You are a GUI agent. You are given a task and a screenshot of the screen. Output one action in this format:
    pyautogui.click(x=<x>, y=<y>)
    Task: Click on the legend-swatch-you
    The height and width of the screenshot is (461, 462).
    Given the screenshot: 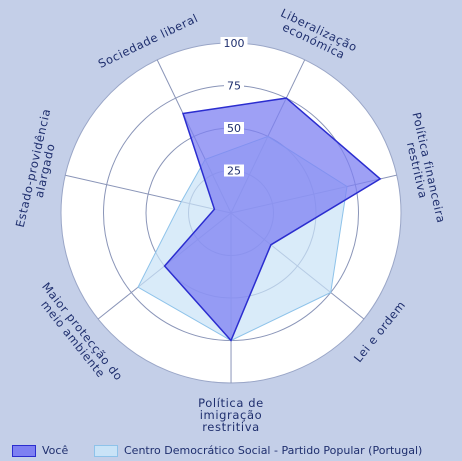 What is the action you would take?
    pyautogui.click(x=24, y=450)
    